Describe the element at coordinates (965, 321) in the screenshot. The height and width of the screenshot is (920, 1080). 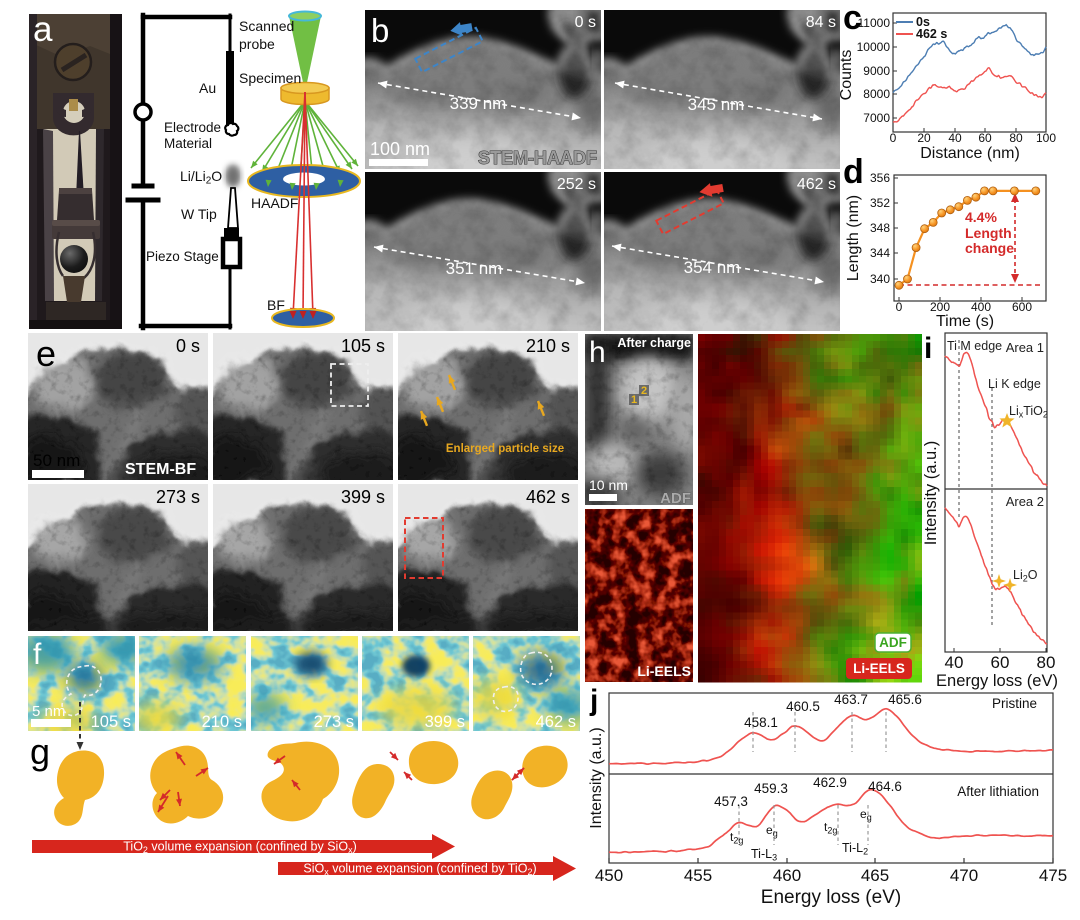
I see `svg-text: Time (s)` at that location.